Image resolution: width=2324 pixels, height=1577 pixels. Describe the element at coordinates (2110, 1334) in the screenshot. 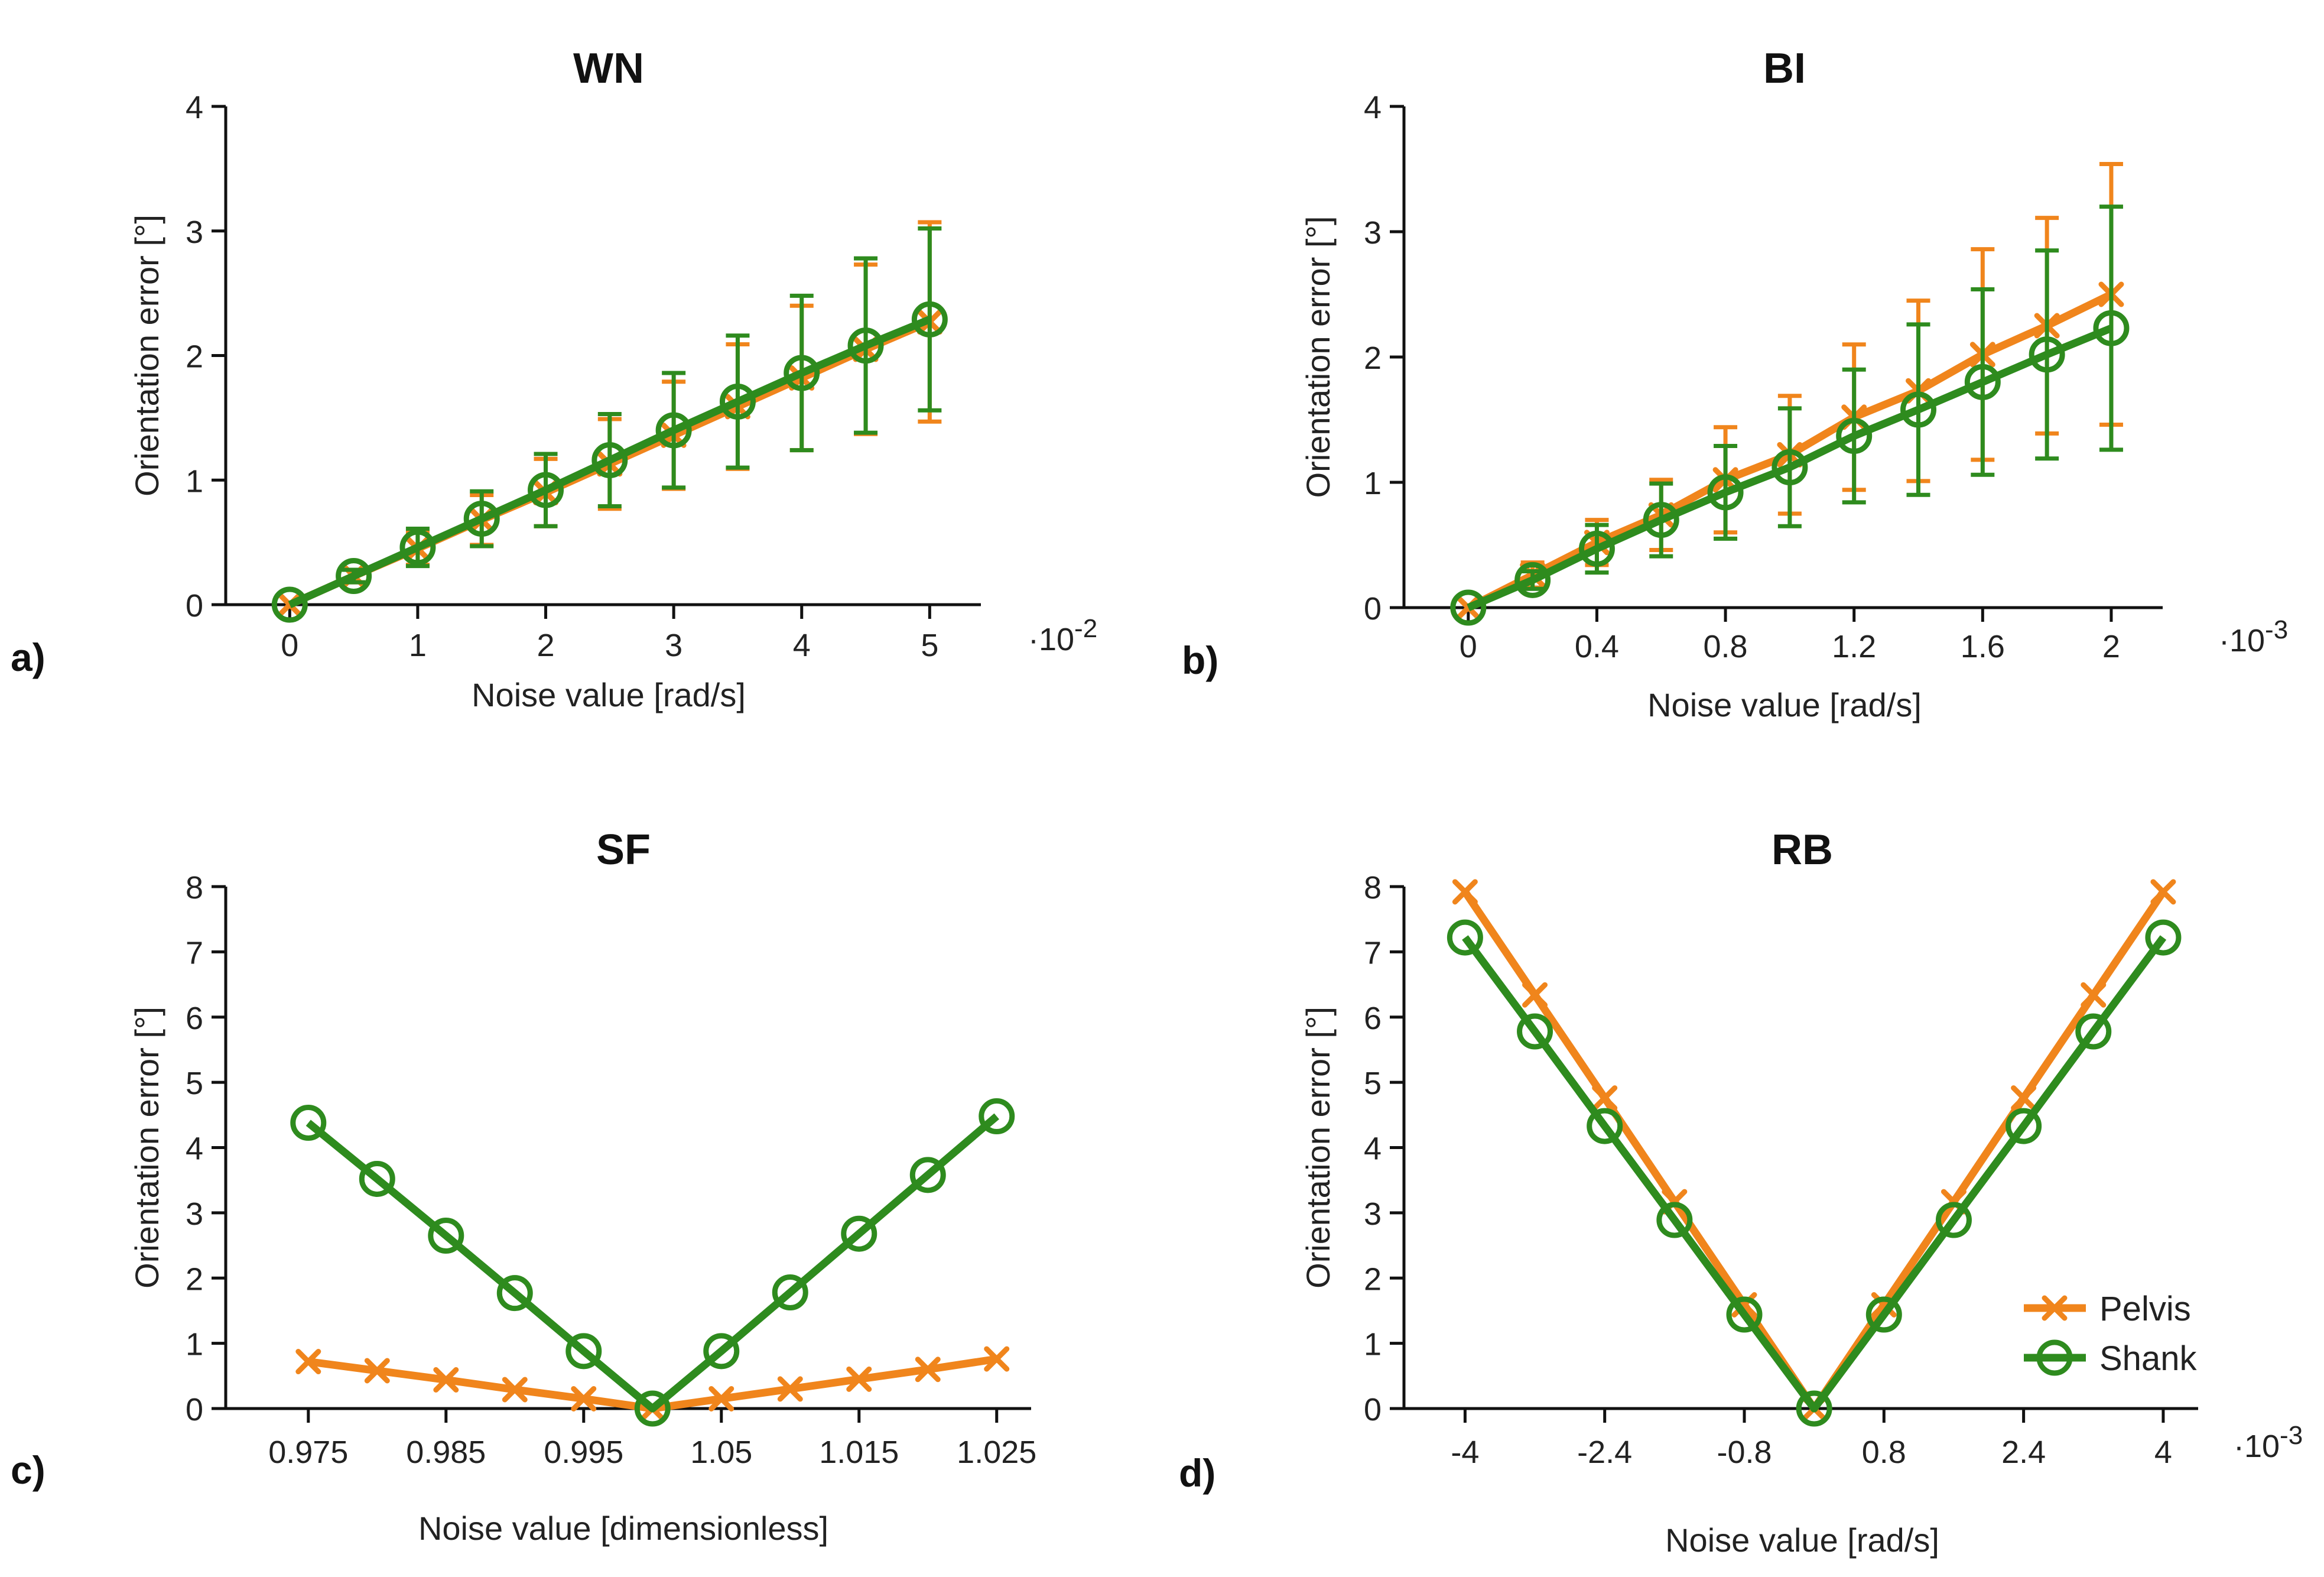

I see `legend: Pelvis Shank` at that location.